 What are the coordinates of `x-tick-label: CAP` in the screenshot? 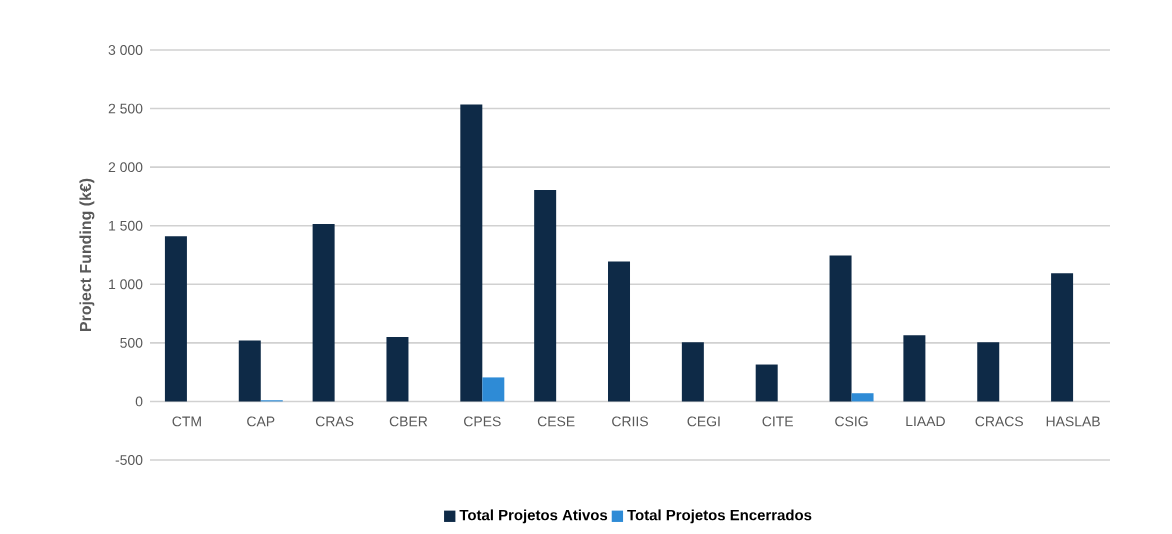 It's located at (261, 421).